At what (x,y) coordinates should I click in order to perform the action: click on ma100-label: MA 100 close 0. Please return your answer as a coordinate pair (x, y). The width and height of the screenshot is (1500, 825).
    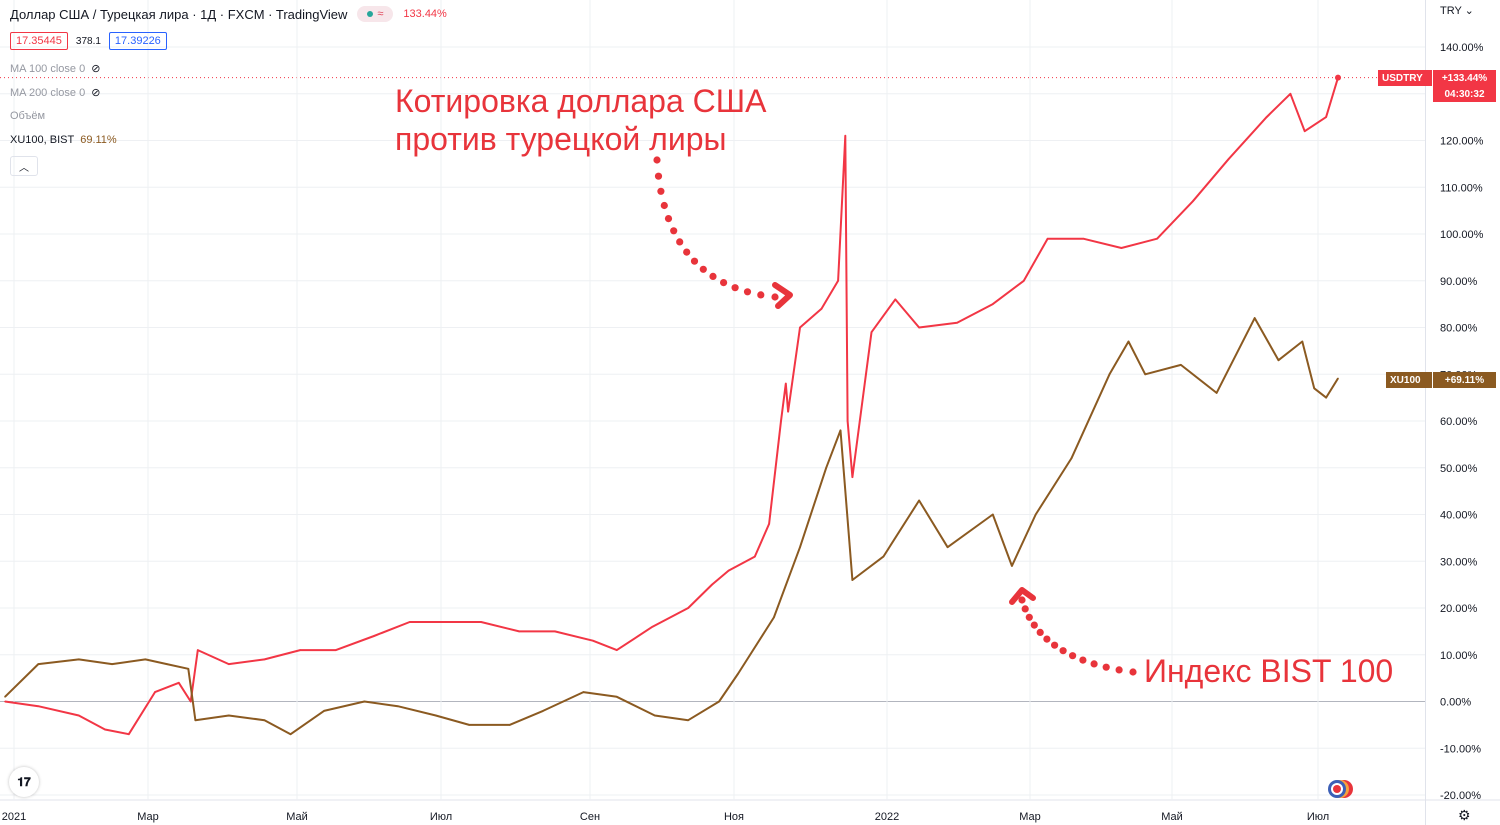
    Looking at the image, I should click on (48, 68).